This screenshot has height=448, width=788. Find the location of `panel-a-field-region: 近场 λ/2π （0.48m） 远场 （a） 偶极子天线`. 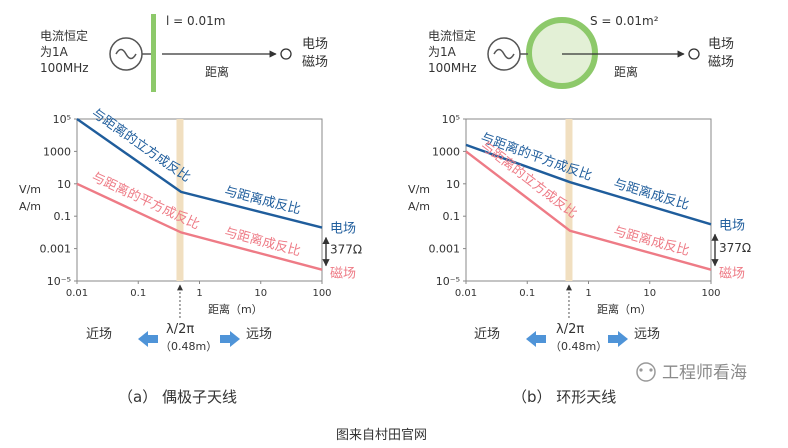

panel-a-field-region: 近场 λ/2π （0.48m） 远场 （a） 偶极子天线 is located at coordinates (179, 364).